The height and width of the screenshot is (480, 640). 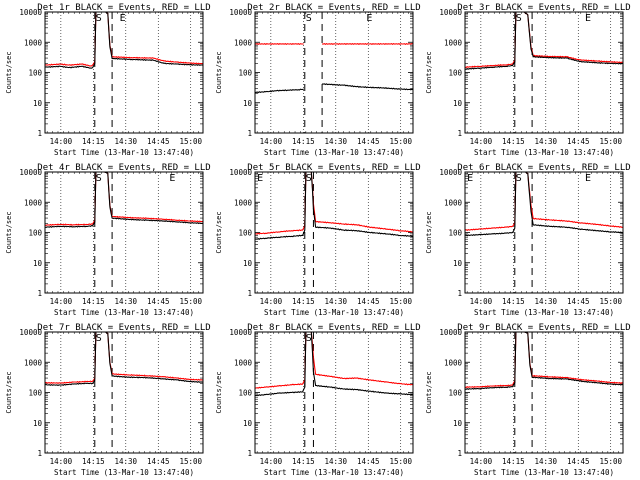 I want to click on panel-title: Det 2r BLACK = Events, RED = LLD, so click(x=333, y=8).